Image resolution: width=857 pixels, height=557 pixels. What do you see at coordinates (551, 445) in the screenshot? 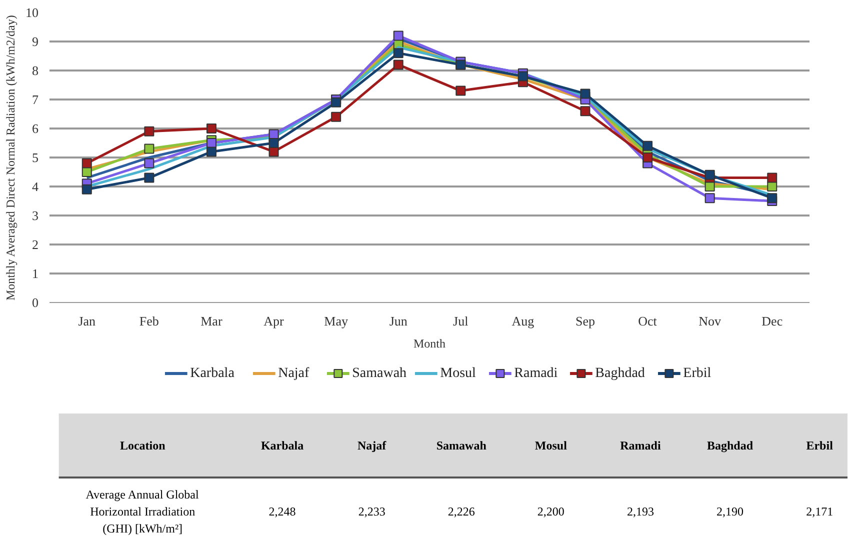
I see `category-label: Mosul` at bounding box center [551, 445].